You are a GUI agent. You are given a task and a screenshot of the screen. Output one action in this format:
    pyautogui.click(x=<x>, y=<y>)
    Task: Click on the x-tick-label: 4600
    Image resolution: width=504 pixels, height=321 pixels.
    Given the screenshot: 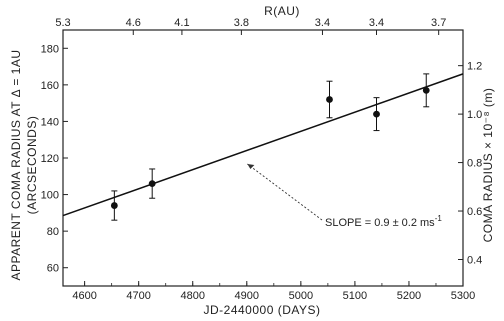 What is the action you would take?
    pyautogui.click(x=84, y=296)
    